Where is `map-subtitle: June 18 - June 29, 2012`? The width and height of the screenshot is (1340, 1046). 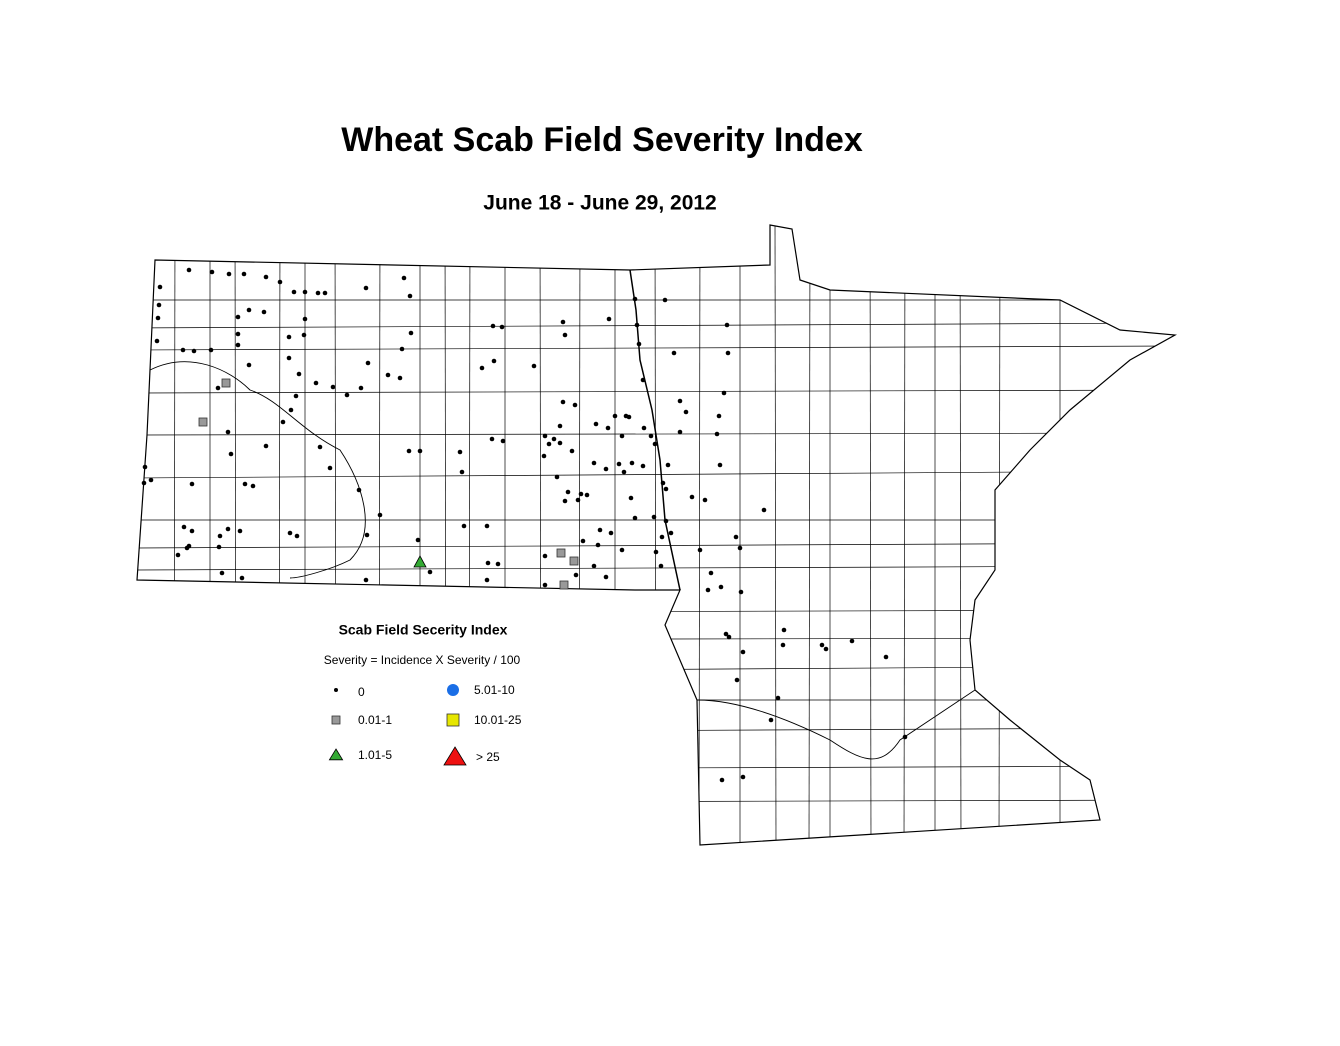 map-subtitle: June 18 - June 29, 2012 is located at coordinates (599, 203).